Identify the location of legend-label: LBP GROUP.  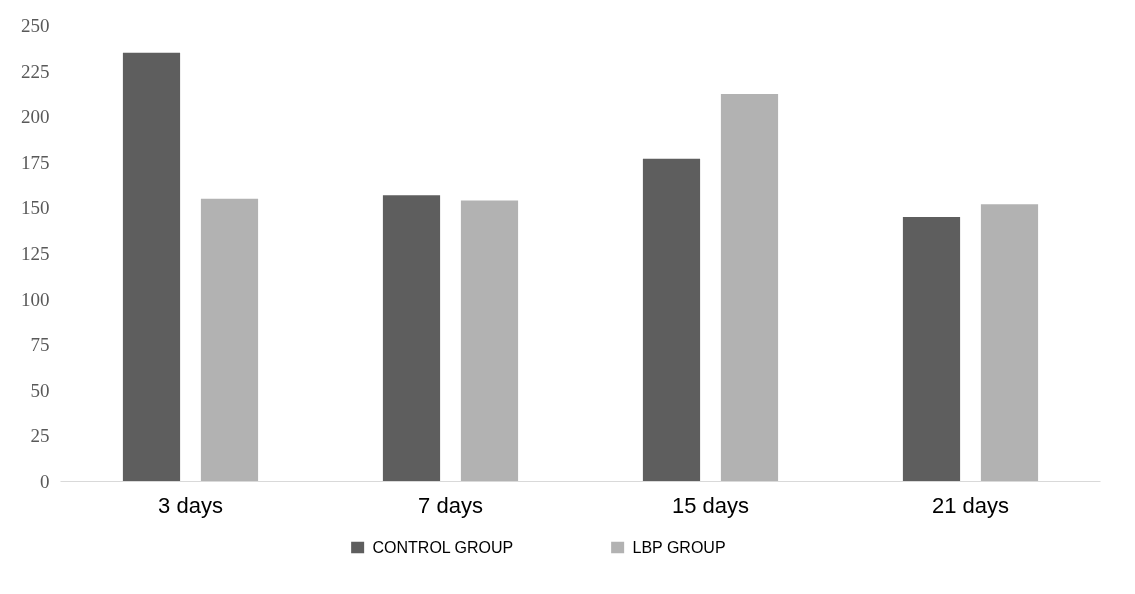
(679, 548).